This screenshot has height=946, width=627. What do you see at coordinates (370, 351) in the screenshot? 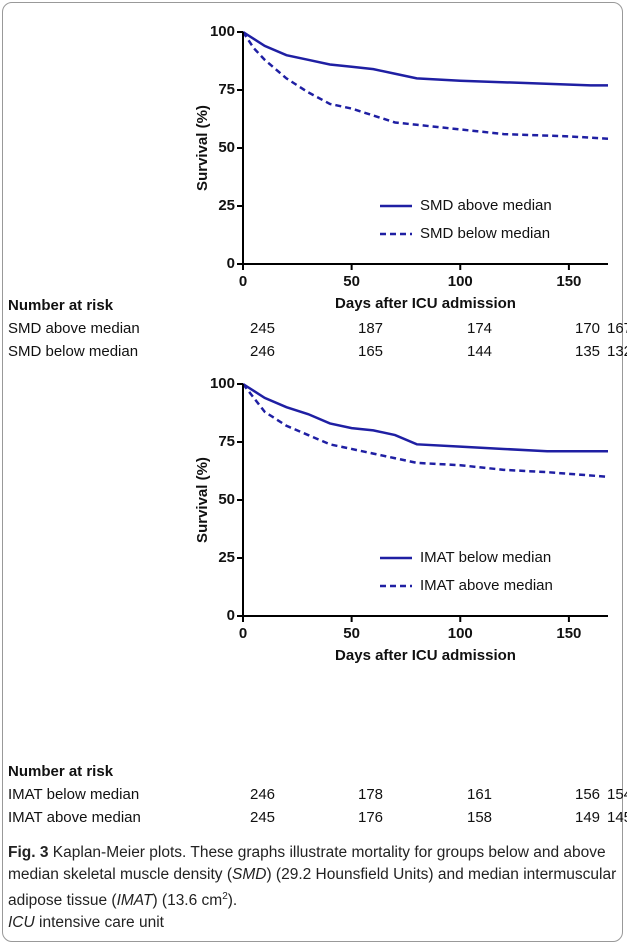
I see `risk-count: 165` at bounding box center [370, 351].